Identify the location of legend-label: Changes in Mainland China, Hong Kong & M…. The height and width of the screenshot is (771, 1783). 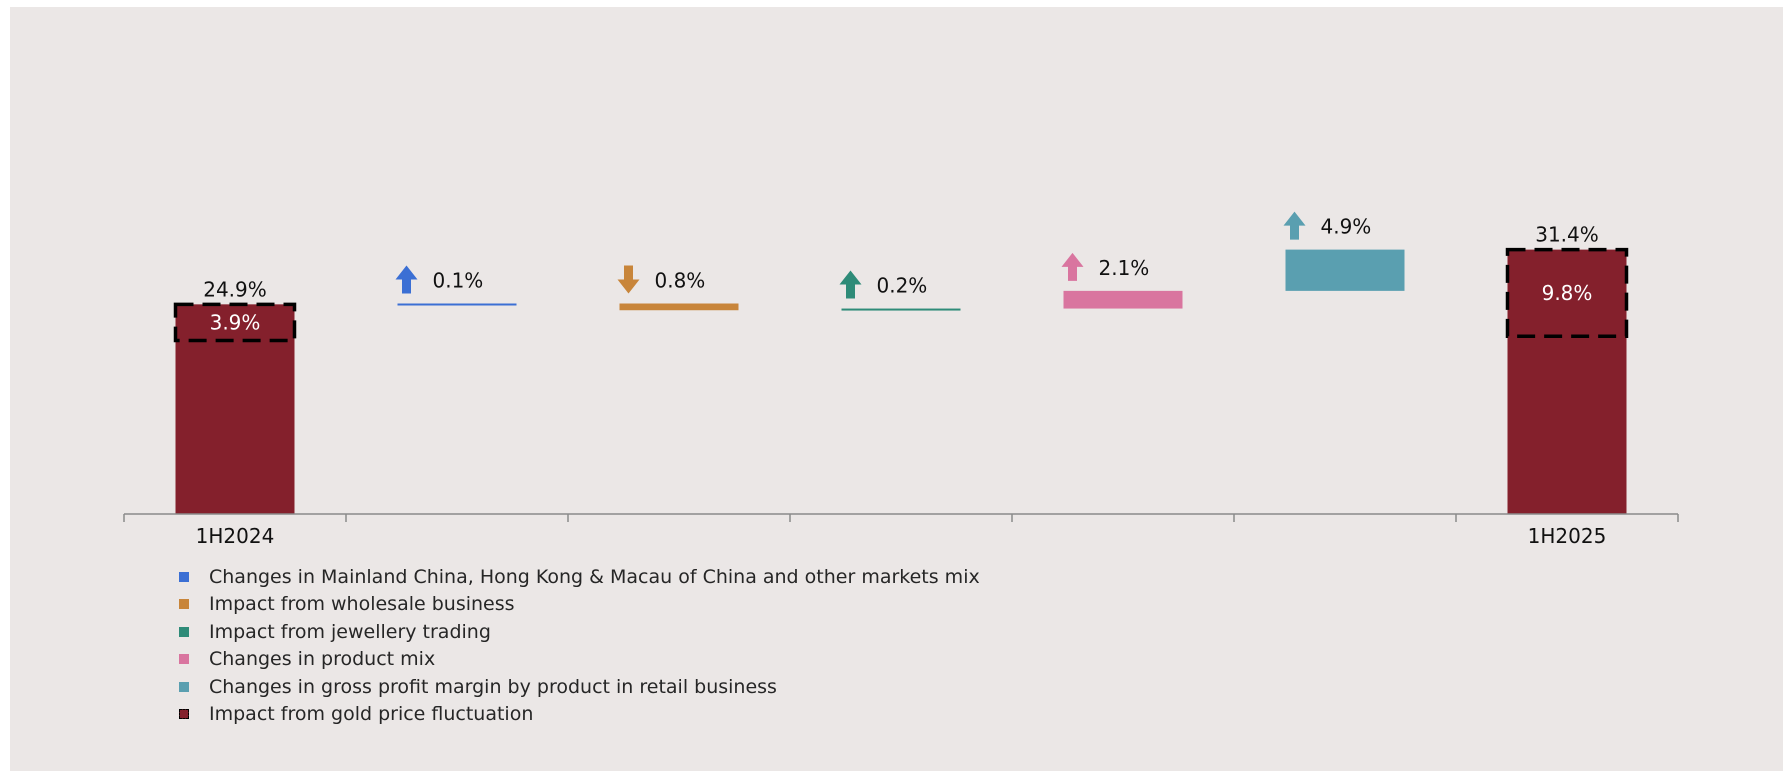
(594, 576).